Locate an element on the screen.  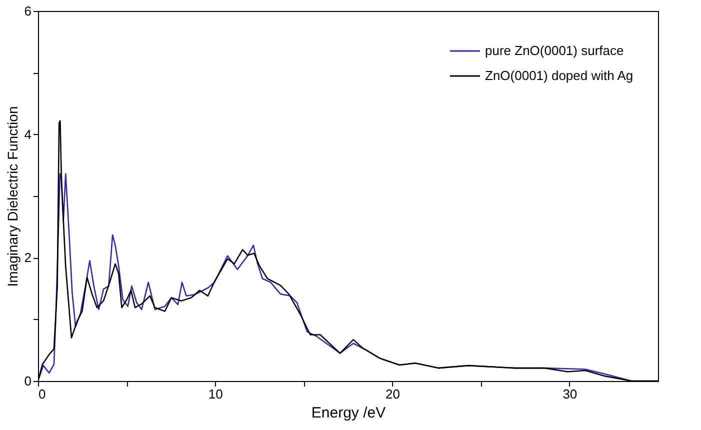
legend-label: ZnO(0001) doped with Ag is located at coordinates (559, 75).